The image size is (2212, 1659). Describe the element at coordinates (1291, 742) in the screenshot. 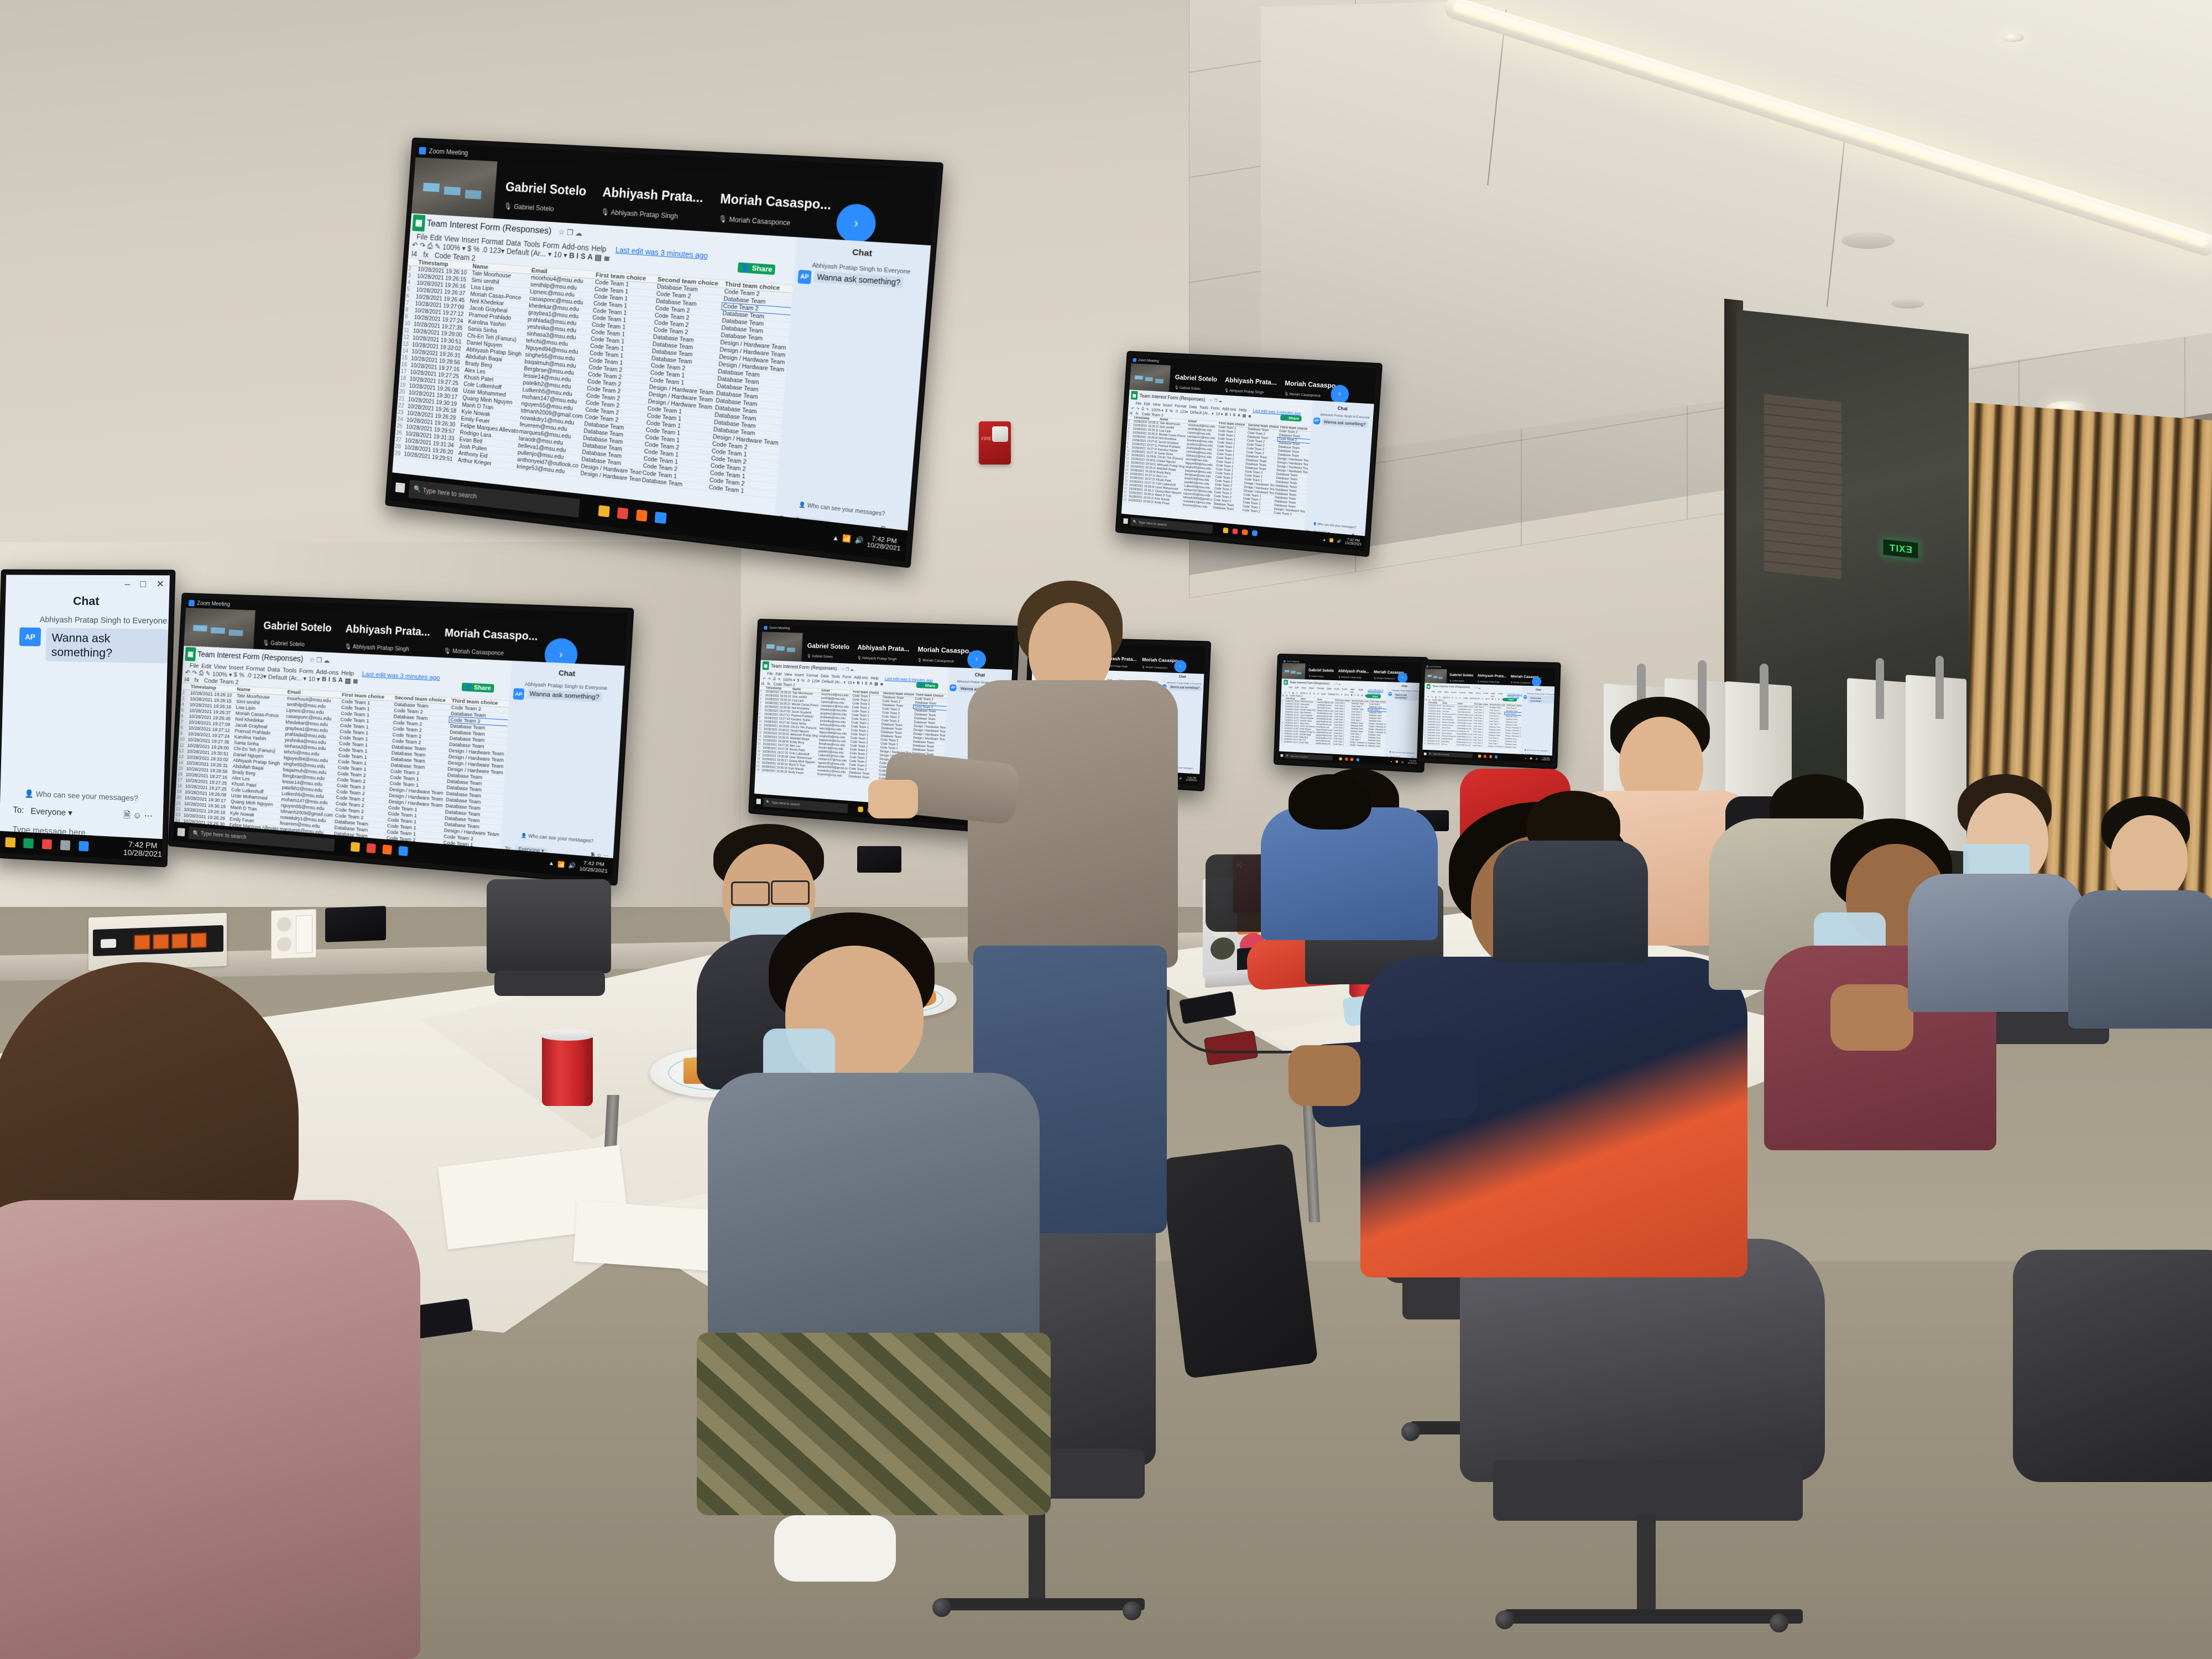

I see `sheets-cell: 10/28/2021 19:27:25` at that location.